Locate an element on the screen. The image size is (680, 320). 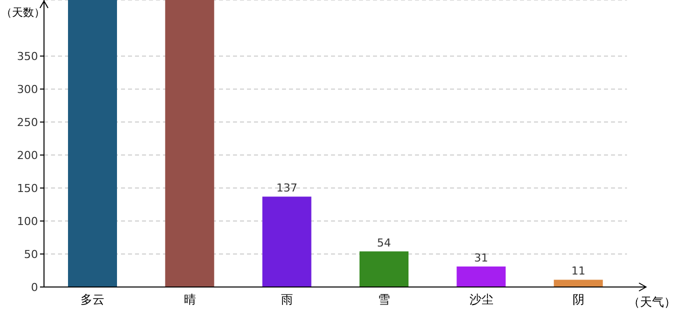
x-tick-label: 多云 is located at coordinates (92, 299).